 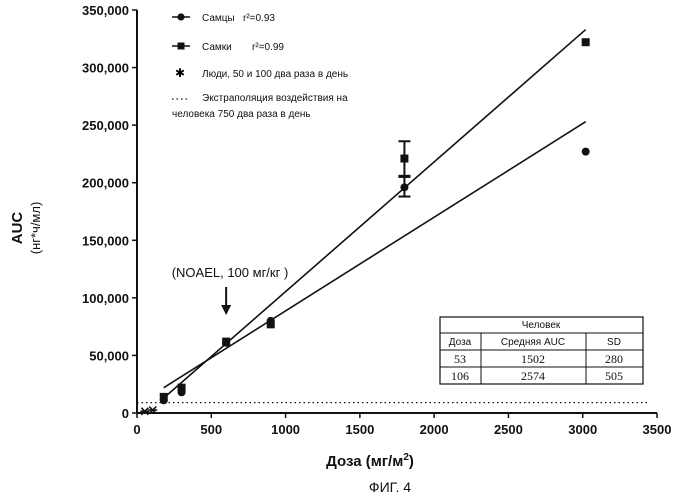 I want to click on y-axis-unit-label: (нг*ч/мл), so click(x=35, y=228).